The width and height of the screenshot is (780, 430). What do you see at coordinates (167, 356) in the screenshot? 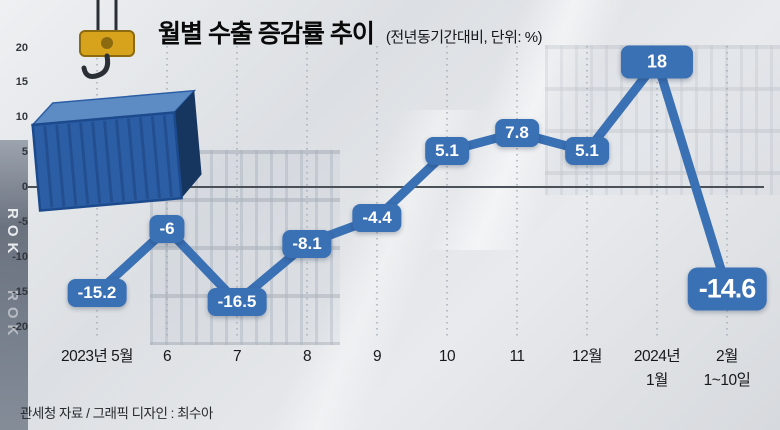
I see `x-axis-label: 6` at bounding box center [167, 356].